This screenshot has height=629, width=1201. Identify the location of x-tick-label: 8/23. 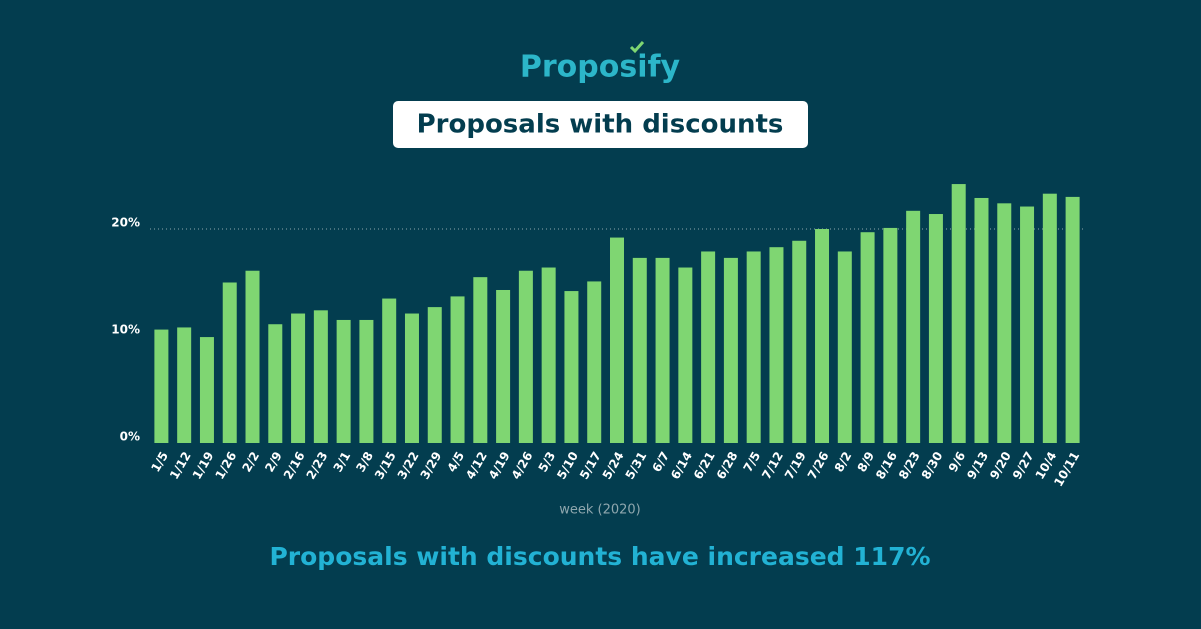
(909, 465).